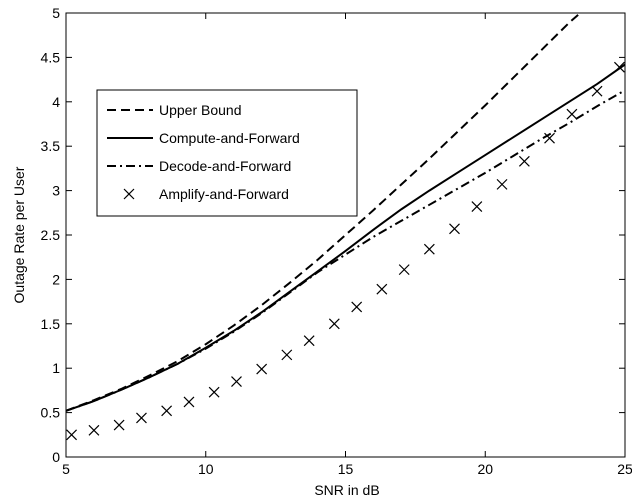 The image size is (632, 503). What do you see at coordinates (346, 490) in the screenshot?
I see `x-axis-label: SNR in dB` at bounding box center [346, 490].